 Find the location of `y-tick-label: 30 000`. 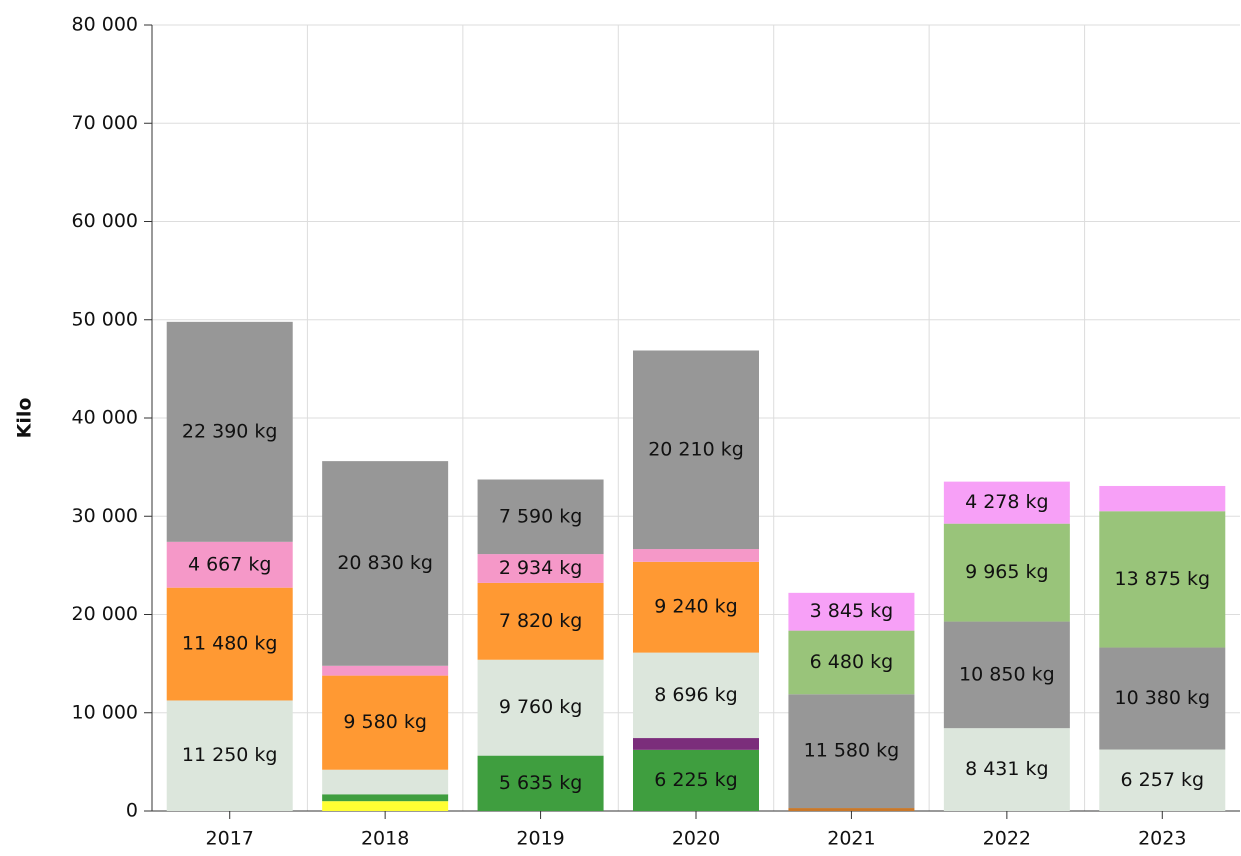

y-tick-label: 30 000 is located at coordinates (105, 516).